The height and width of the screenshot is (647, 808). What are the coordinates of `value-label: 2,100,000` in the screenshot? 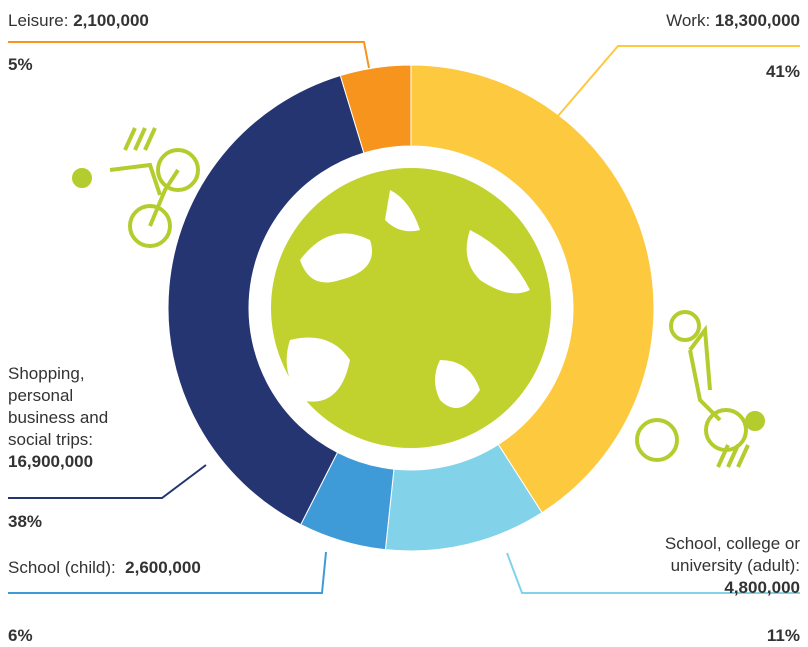 It's located at (111, 20).